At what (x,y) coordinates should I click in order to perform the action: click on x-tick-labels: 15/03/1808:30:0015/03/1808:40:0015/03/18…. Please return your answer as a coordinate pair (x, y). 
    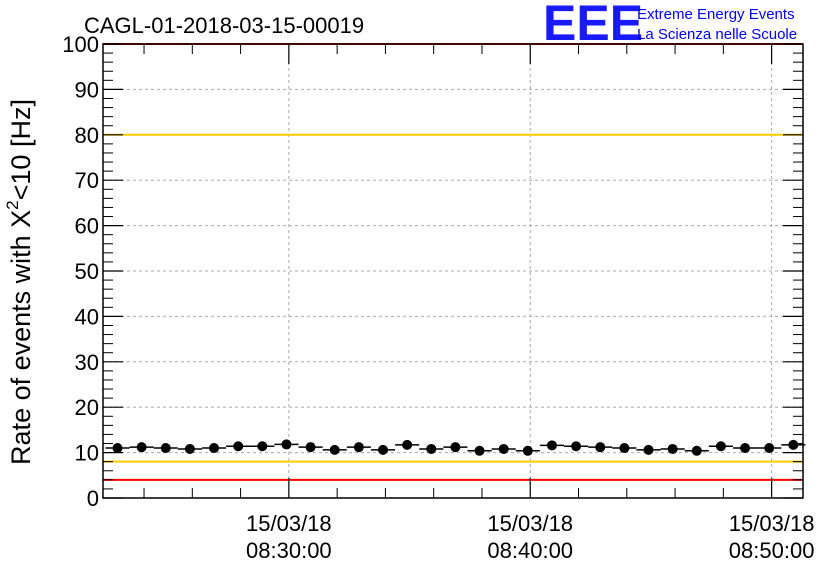
    Looking at the image, I should click on (530, 537).